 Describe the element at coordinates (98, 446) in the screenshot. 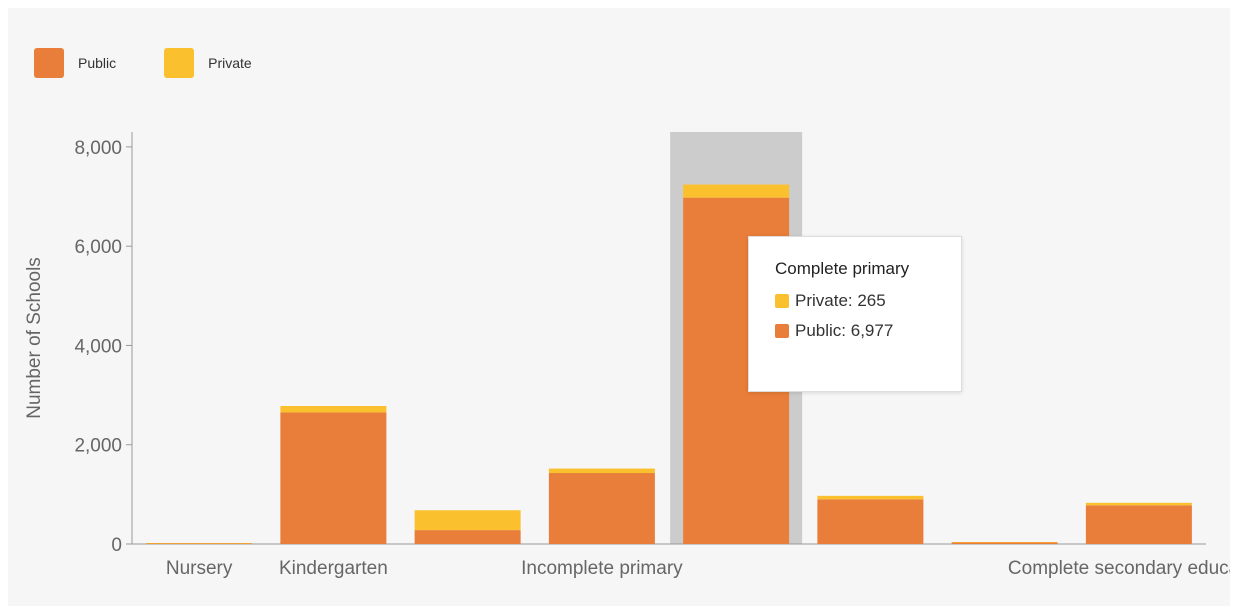

I see `y-tick-label: 2,000` at that location.